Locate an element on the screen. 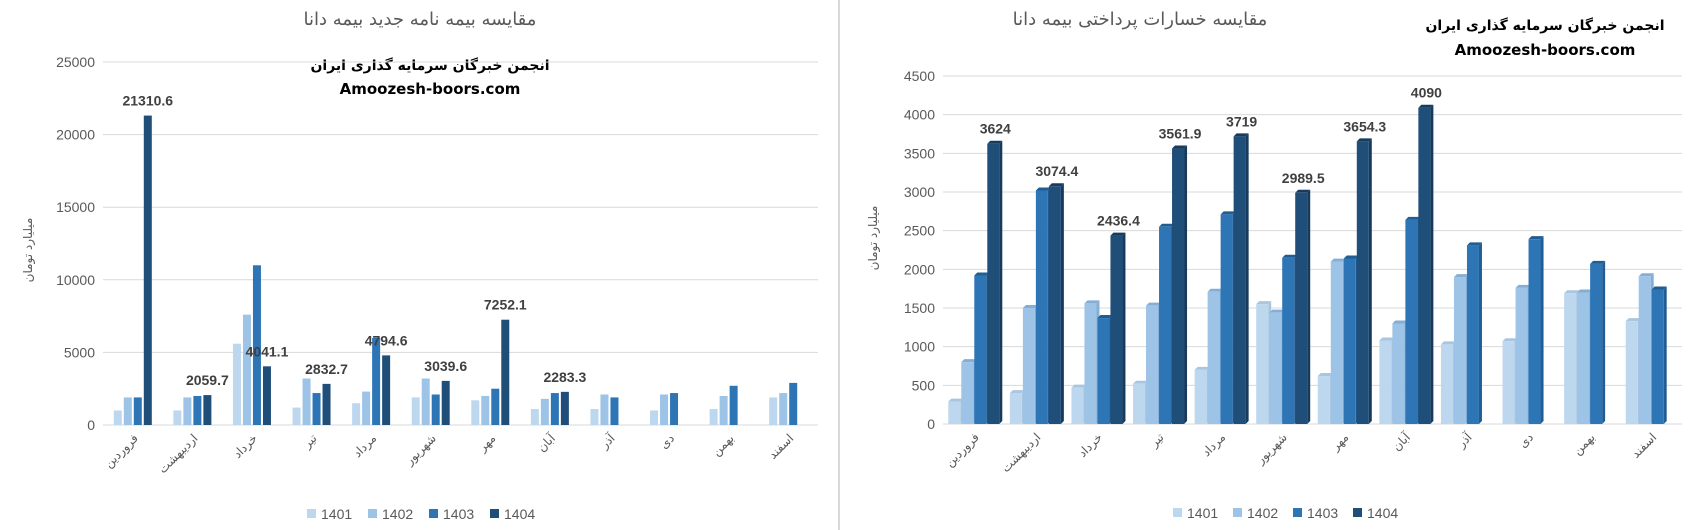  data-label: 7252.1 is located at coordinates (505, 305).